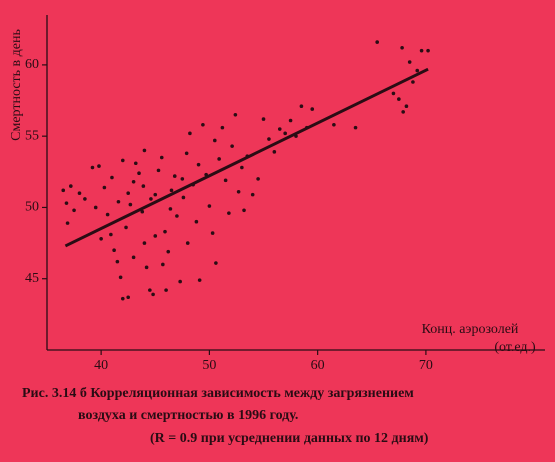  What do you see at coordinates (16, 85) in the screenshot?
I see `y-axis-label: Смертность в день` at bounding box center [16, 85].